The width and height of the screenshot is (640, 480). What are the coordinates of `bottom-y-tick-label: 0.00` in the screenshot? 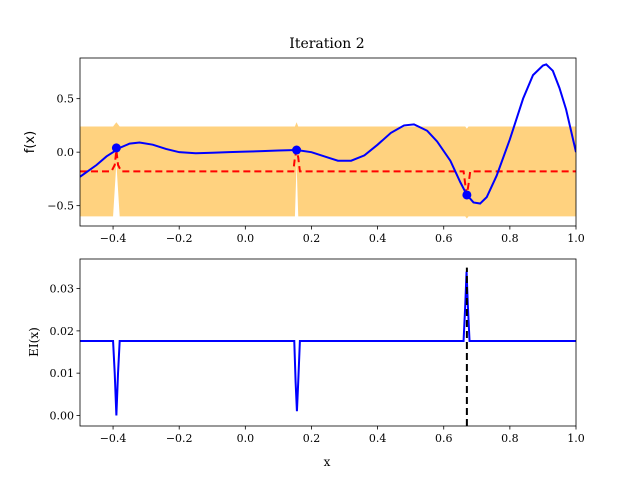 It's located at (62, 415).